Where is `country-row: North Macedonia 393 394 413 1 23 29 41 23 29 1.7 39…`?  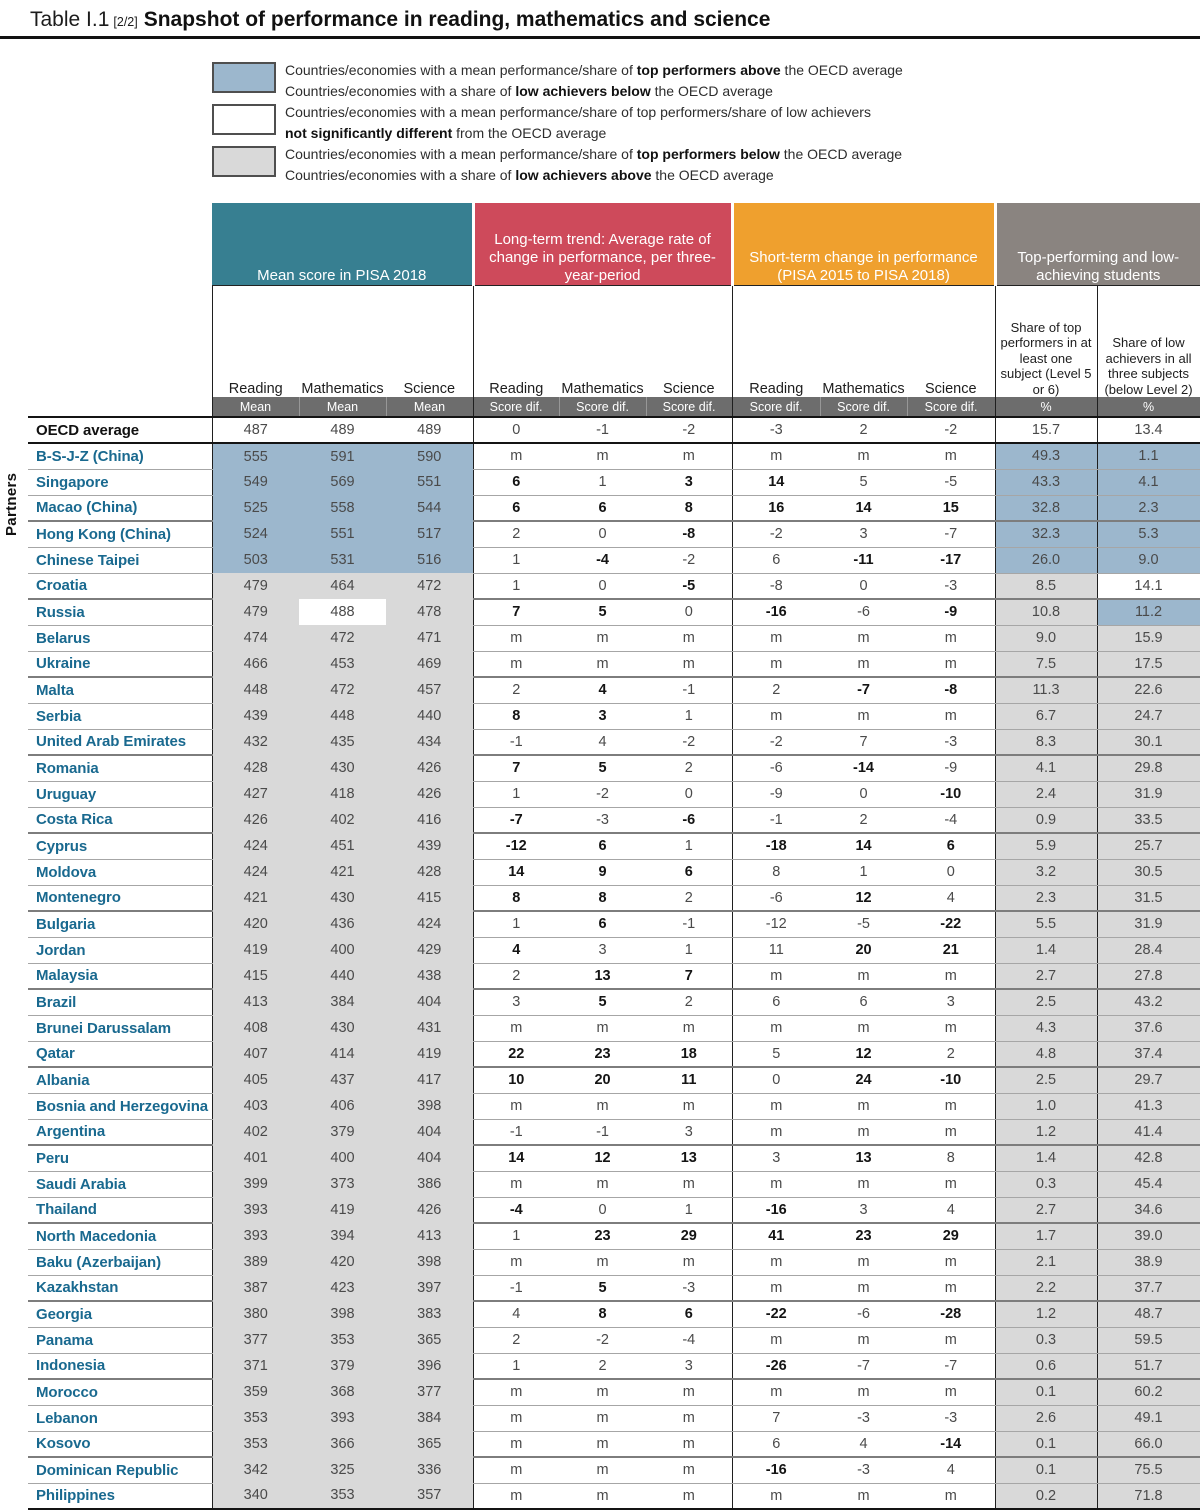
country-row: North Macedonia 393 394 413 1 23 29 41 23 29 1.7 39… is located at coordinates (614, 1236).